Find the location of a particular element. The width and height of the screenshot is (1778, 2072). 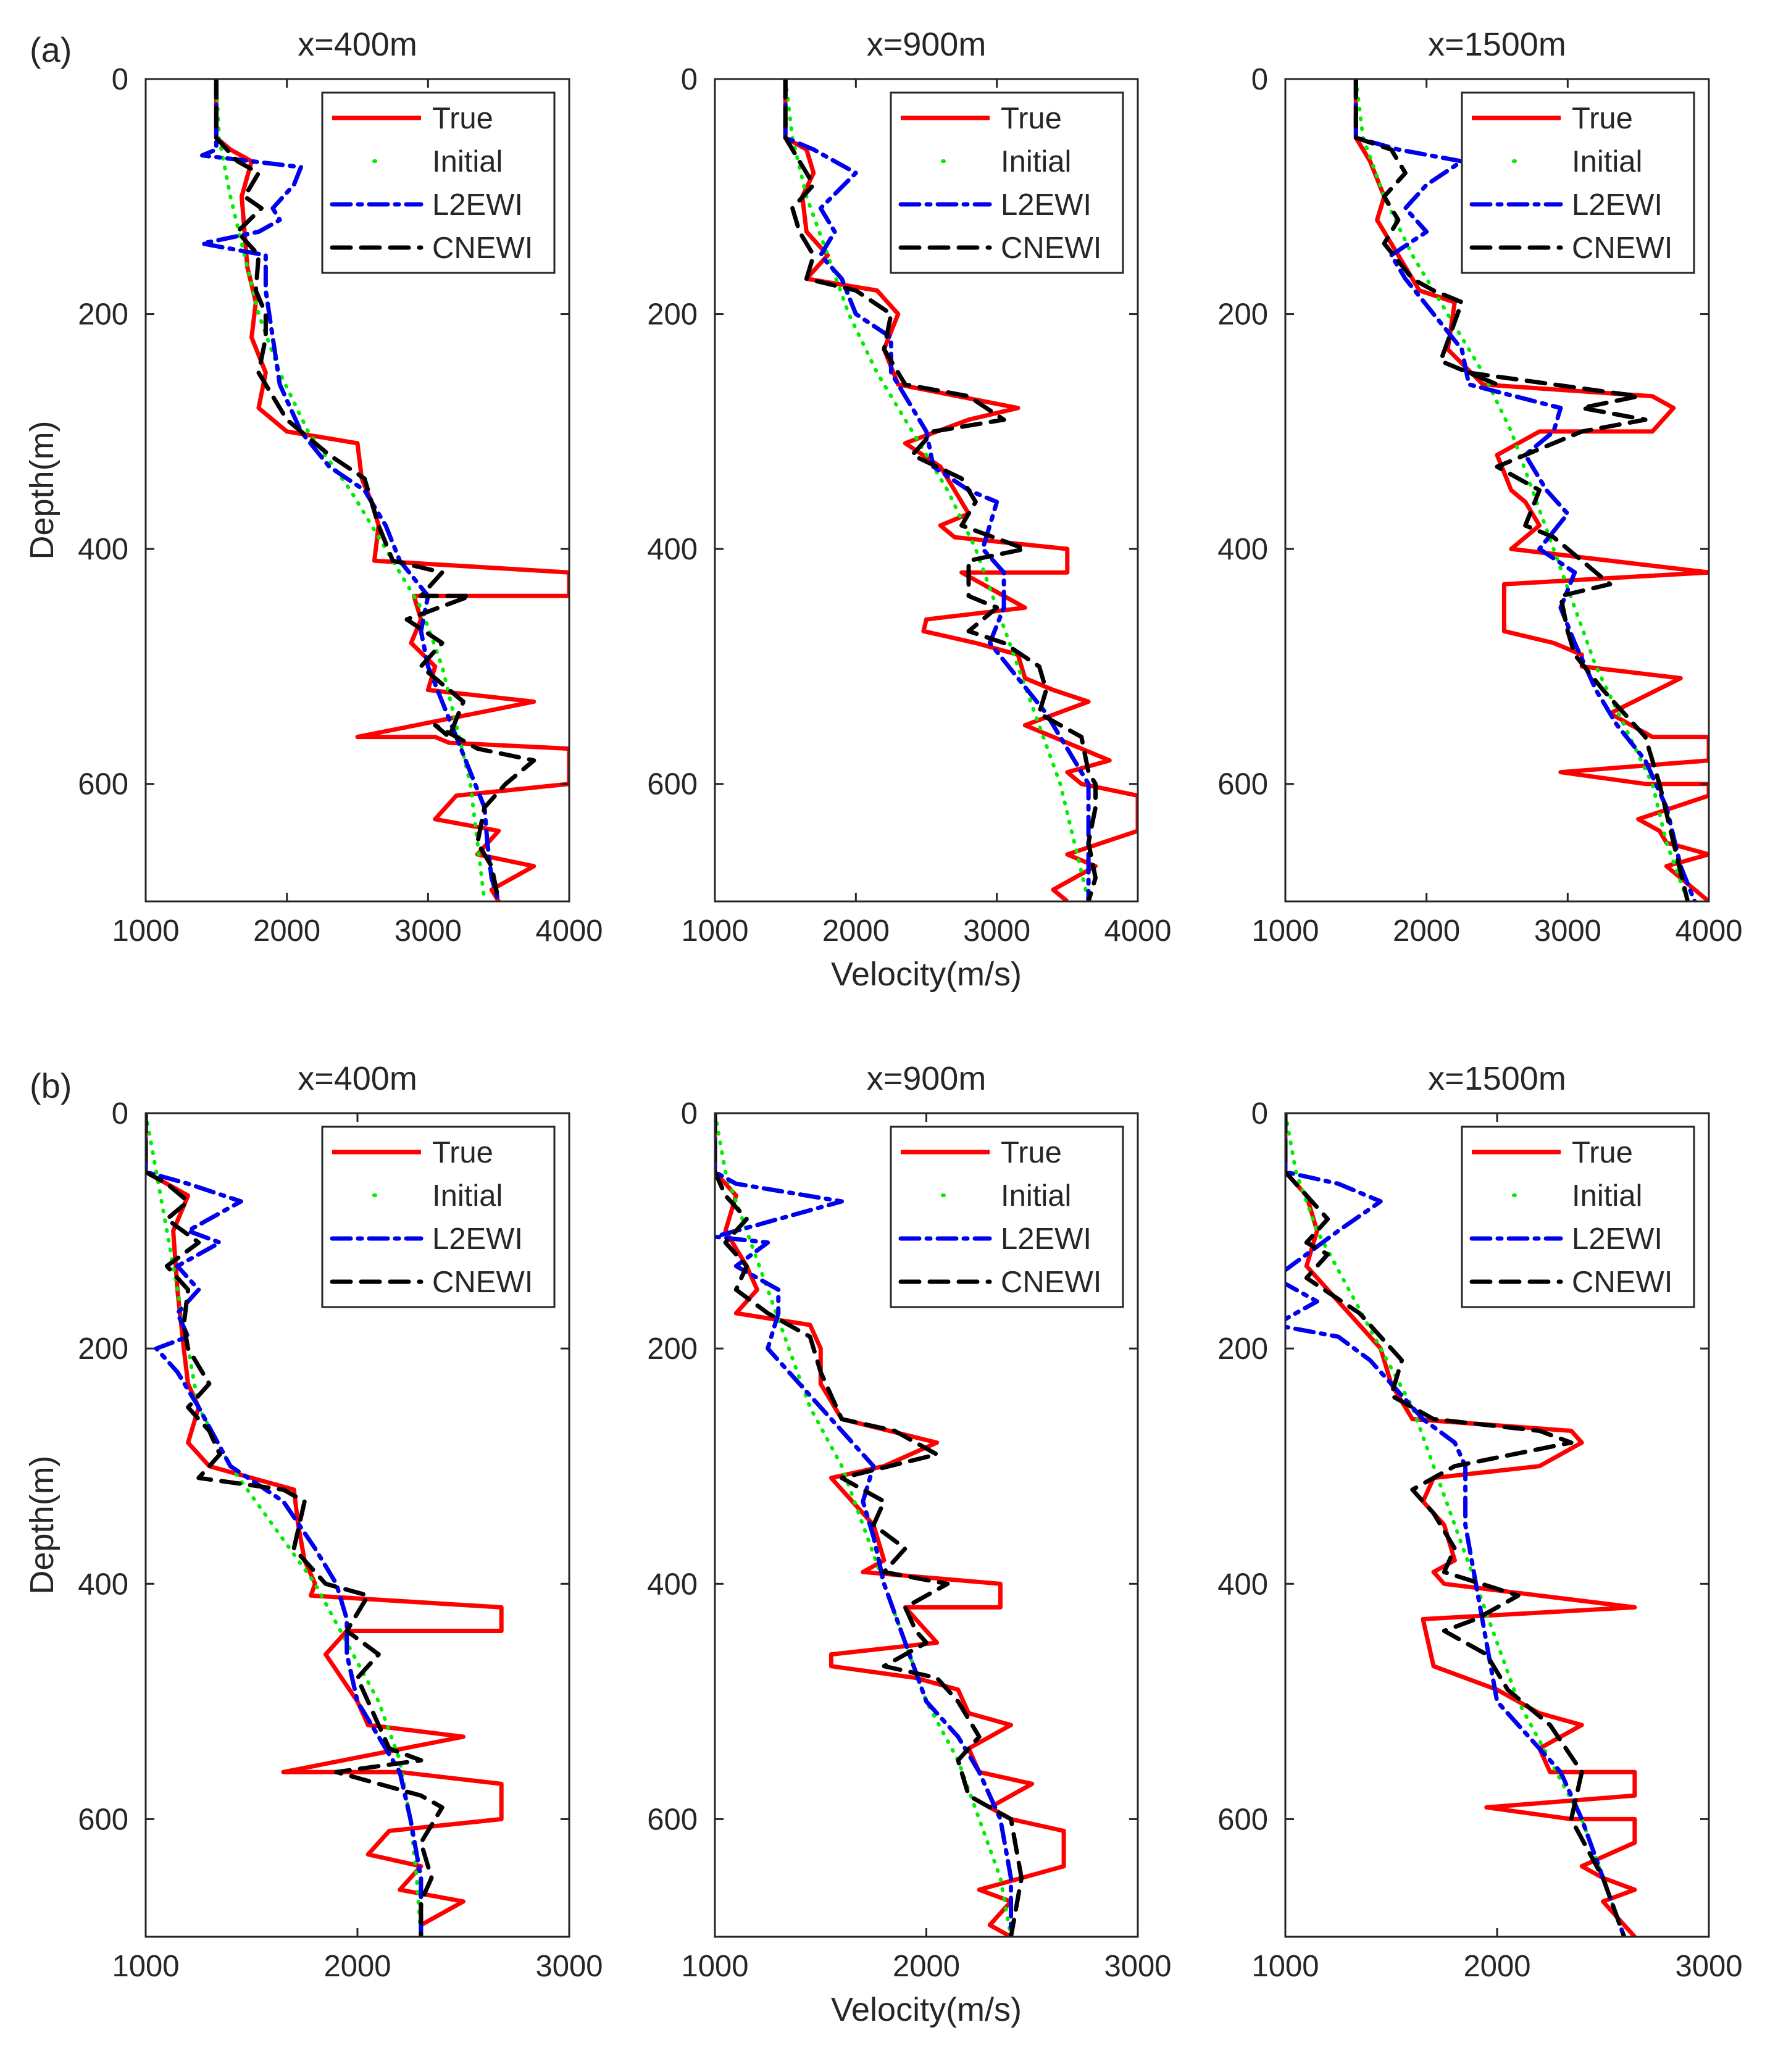

panel-a-x-900m-series is located at coordinates (961, 490).